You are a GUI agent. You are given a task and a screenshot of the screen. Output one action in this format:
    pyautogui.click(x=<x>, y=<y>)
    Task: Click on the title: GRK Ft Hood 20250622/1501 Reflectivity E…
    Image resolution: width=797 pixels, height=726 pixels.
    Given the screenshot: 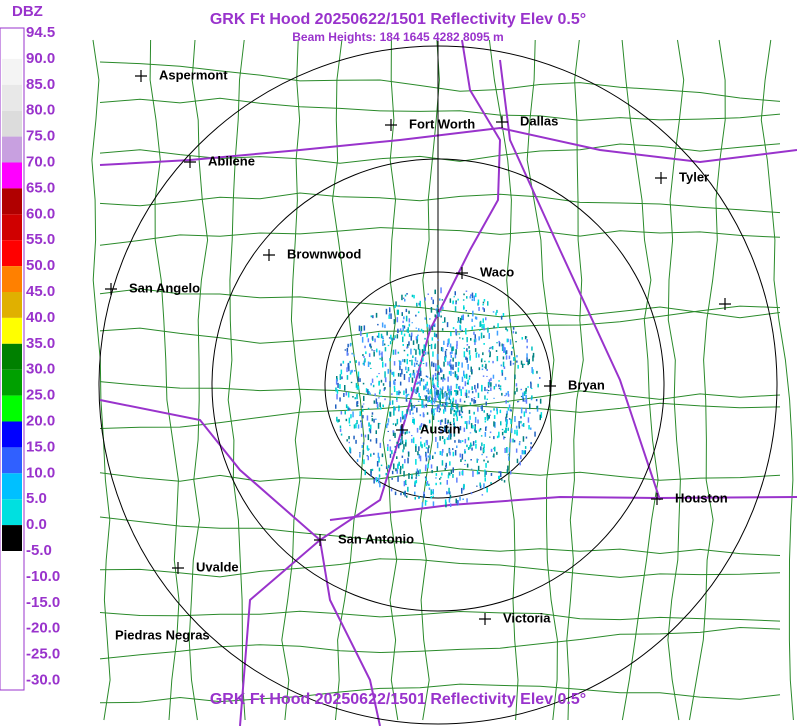 What is the action you would take?
    pyautogui.click(x=398, y=19)
    